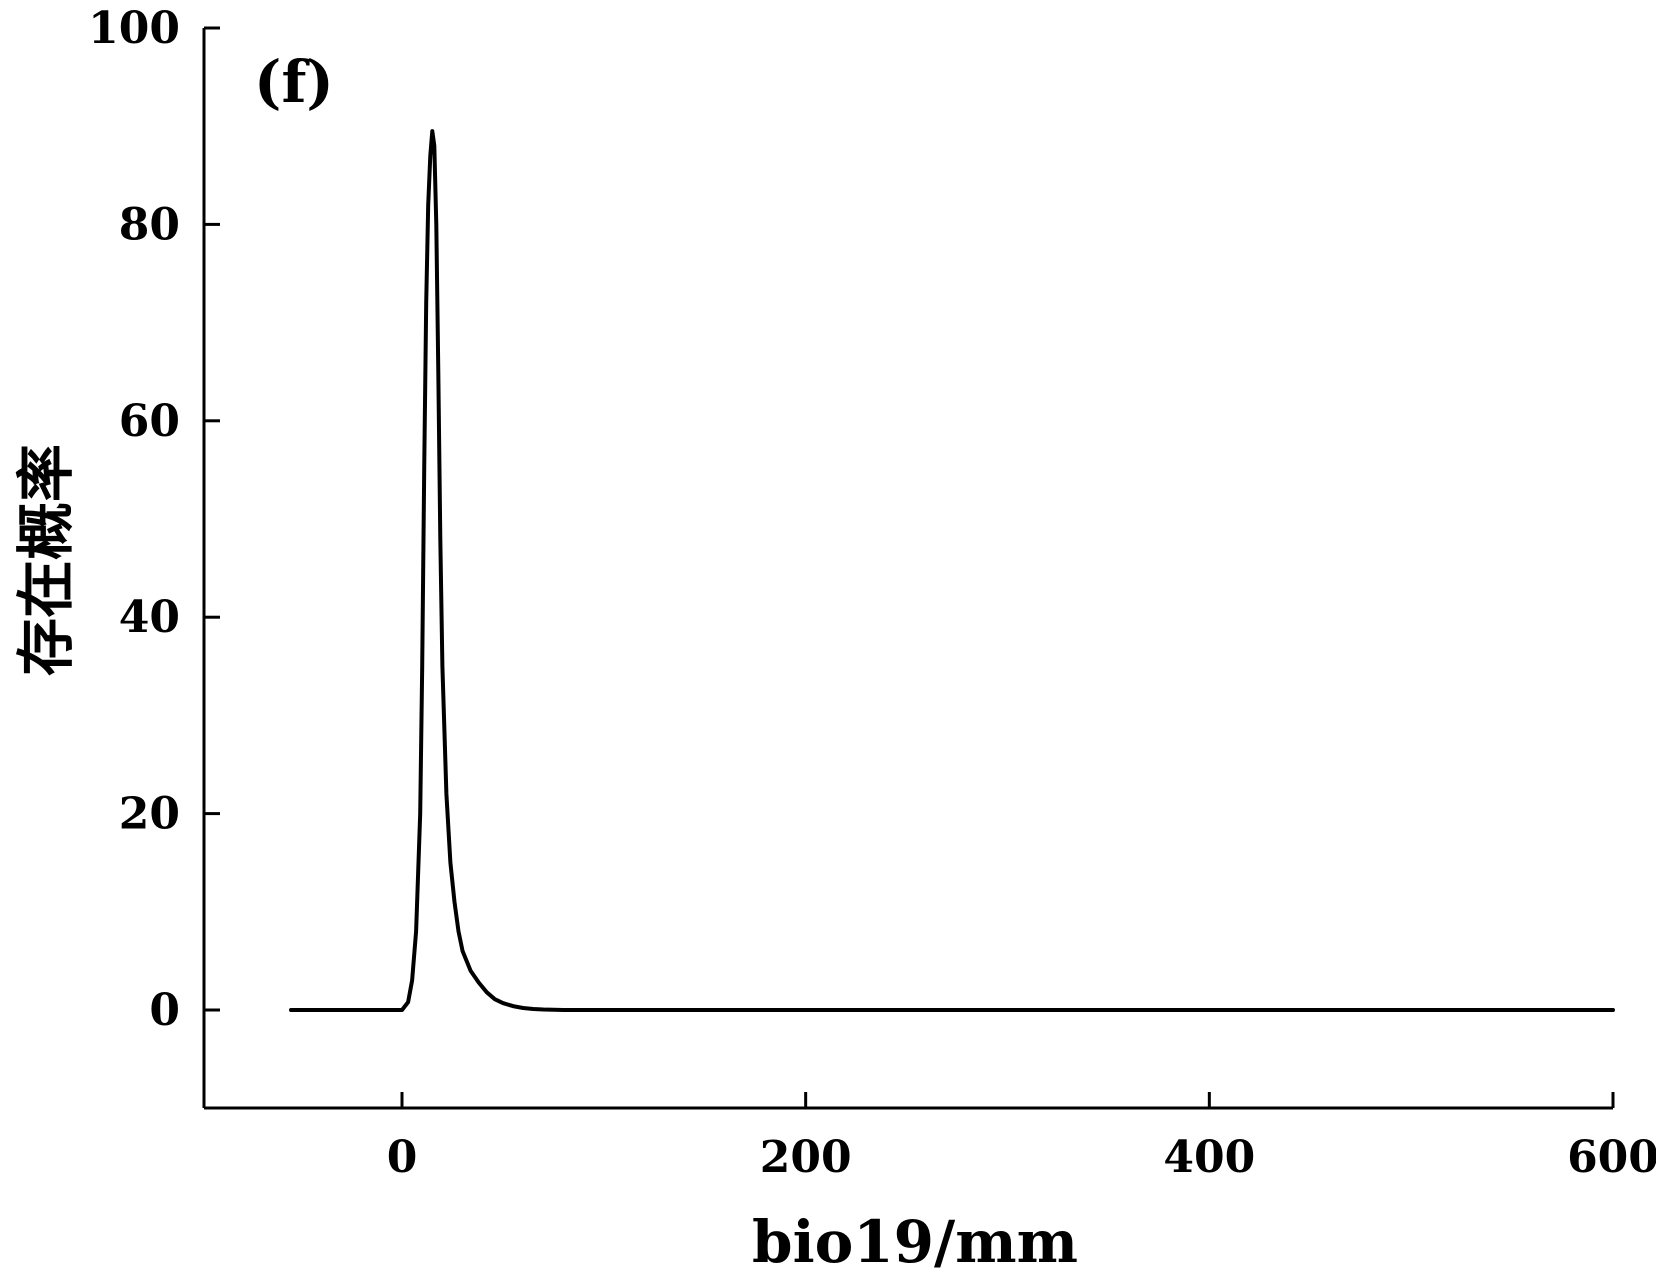 The image size is (1656, 1274). Describe the element at coordinates (402, 1157) in the screenshot. I see `x-tick-label: 0` at that location.